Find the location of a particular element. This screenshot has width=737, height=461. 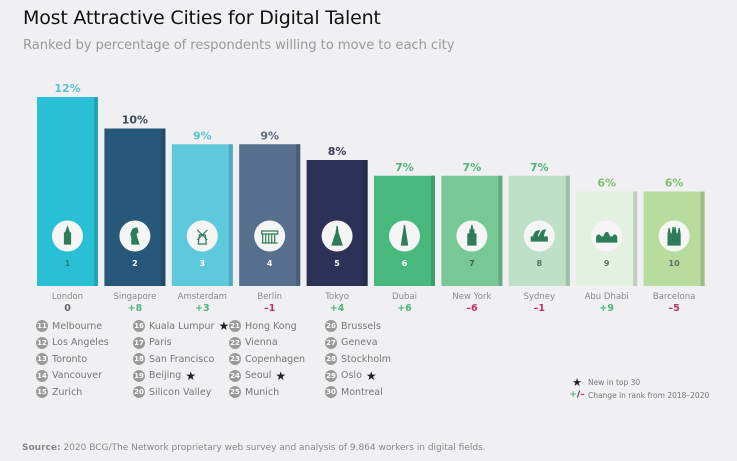

rank-badge: 18 is located at coordinates (139, 359).